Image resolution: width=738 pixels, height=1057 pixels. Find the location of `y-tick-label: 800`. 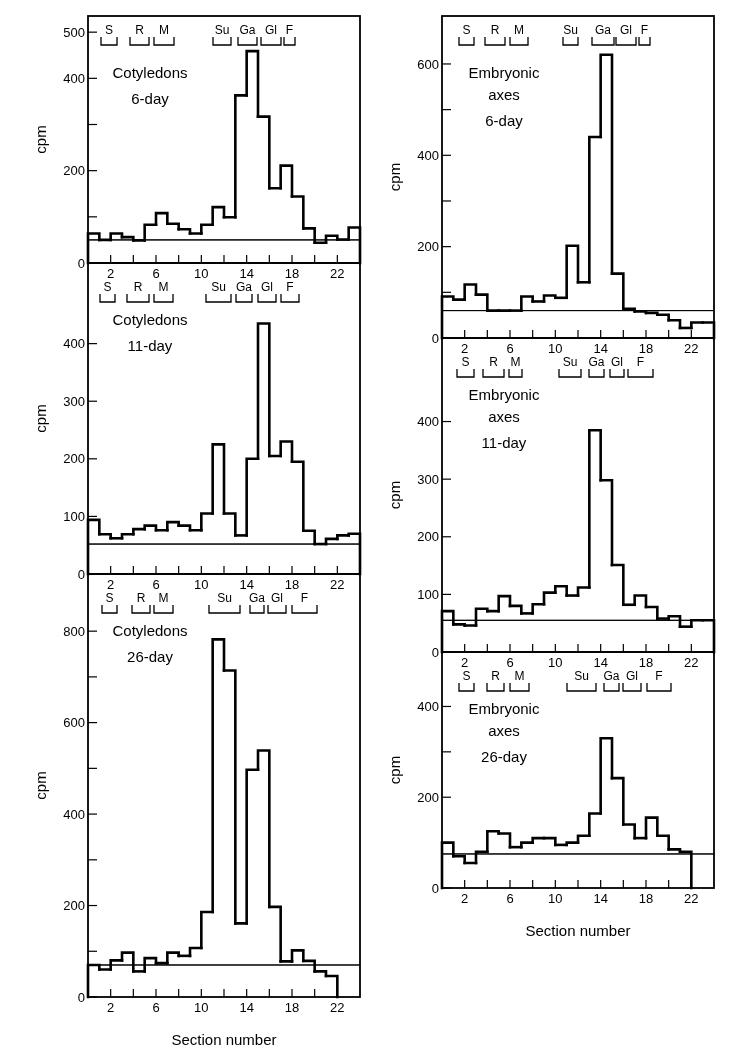

y-tick-label: 800 is located at coordinates (74, 631).